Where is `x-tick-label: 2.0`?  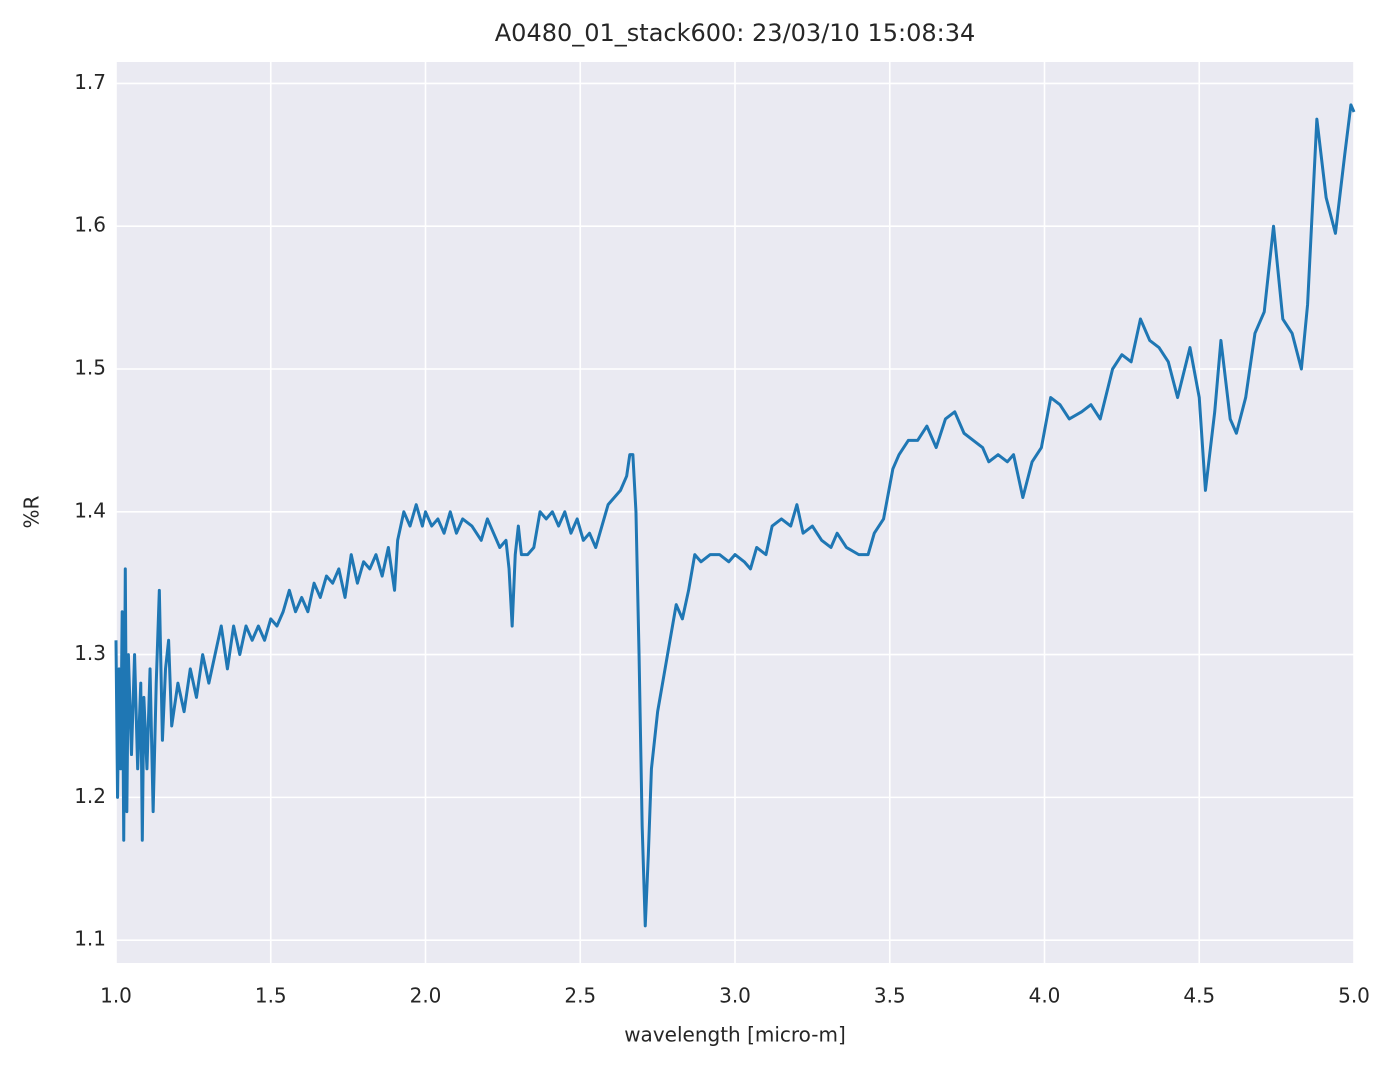
x-tick-label: 2.0 is located at coordinates (426, 996).